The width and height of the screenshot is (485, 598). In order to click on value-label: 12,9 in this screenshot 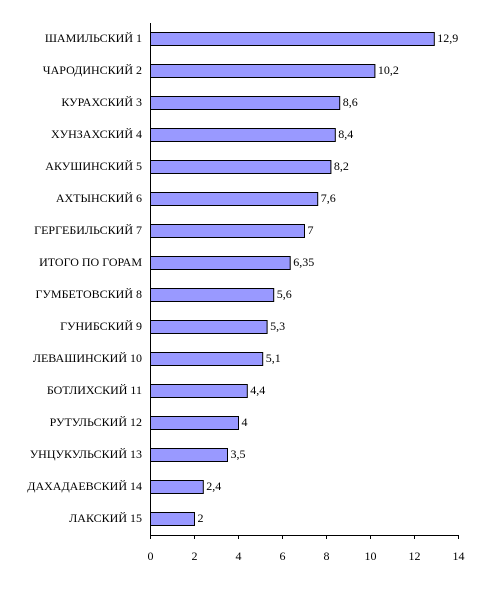, I will do `click(447, 38)`.